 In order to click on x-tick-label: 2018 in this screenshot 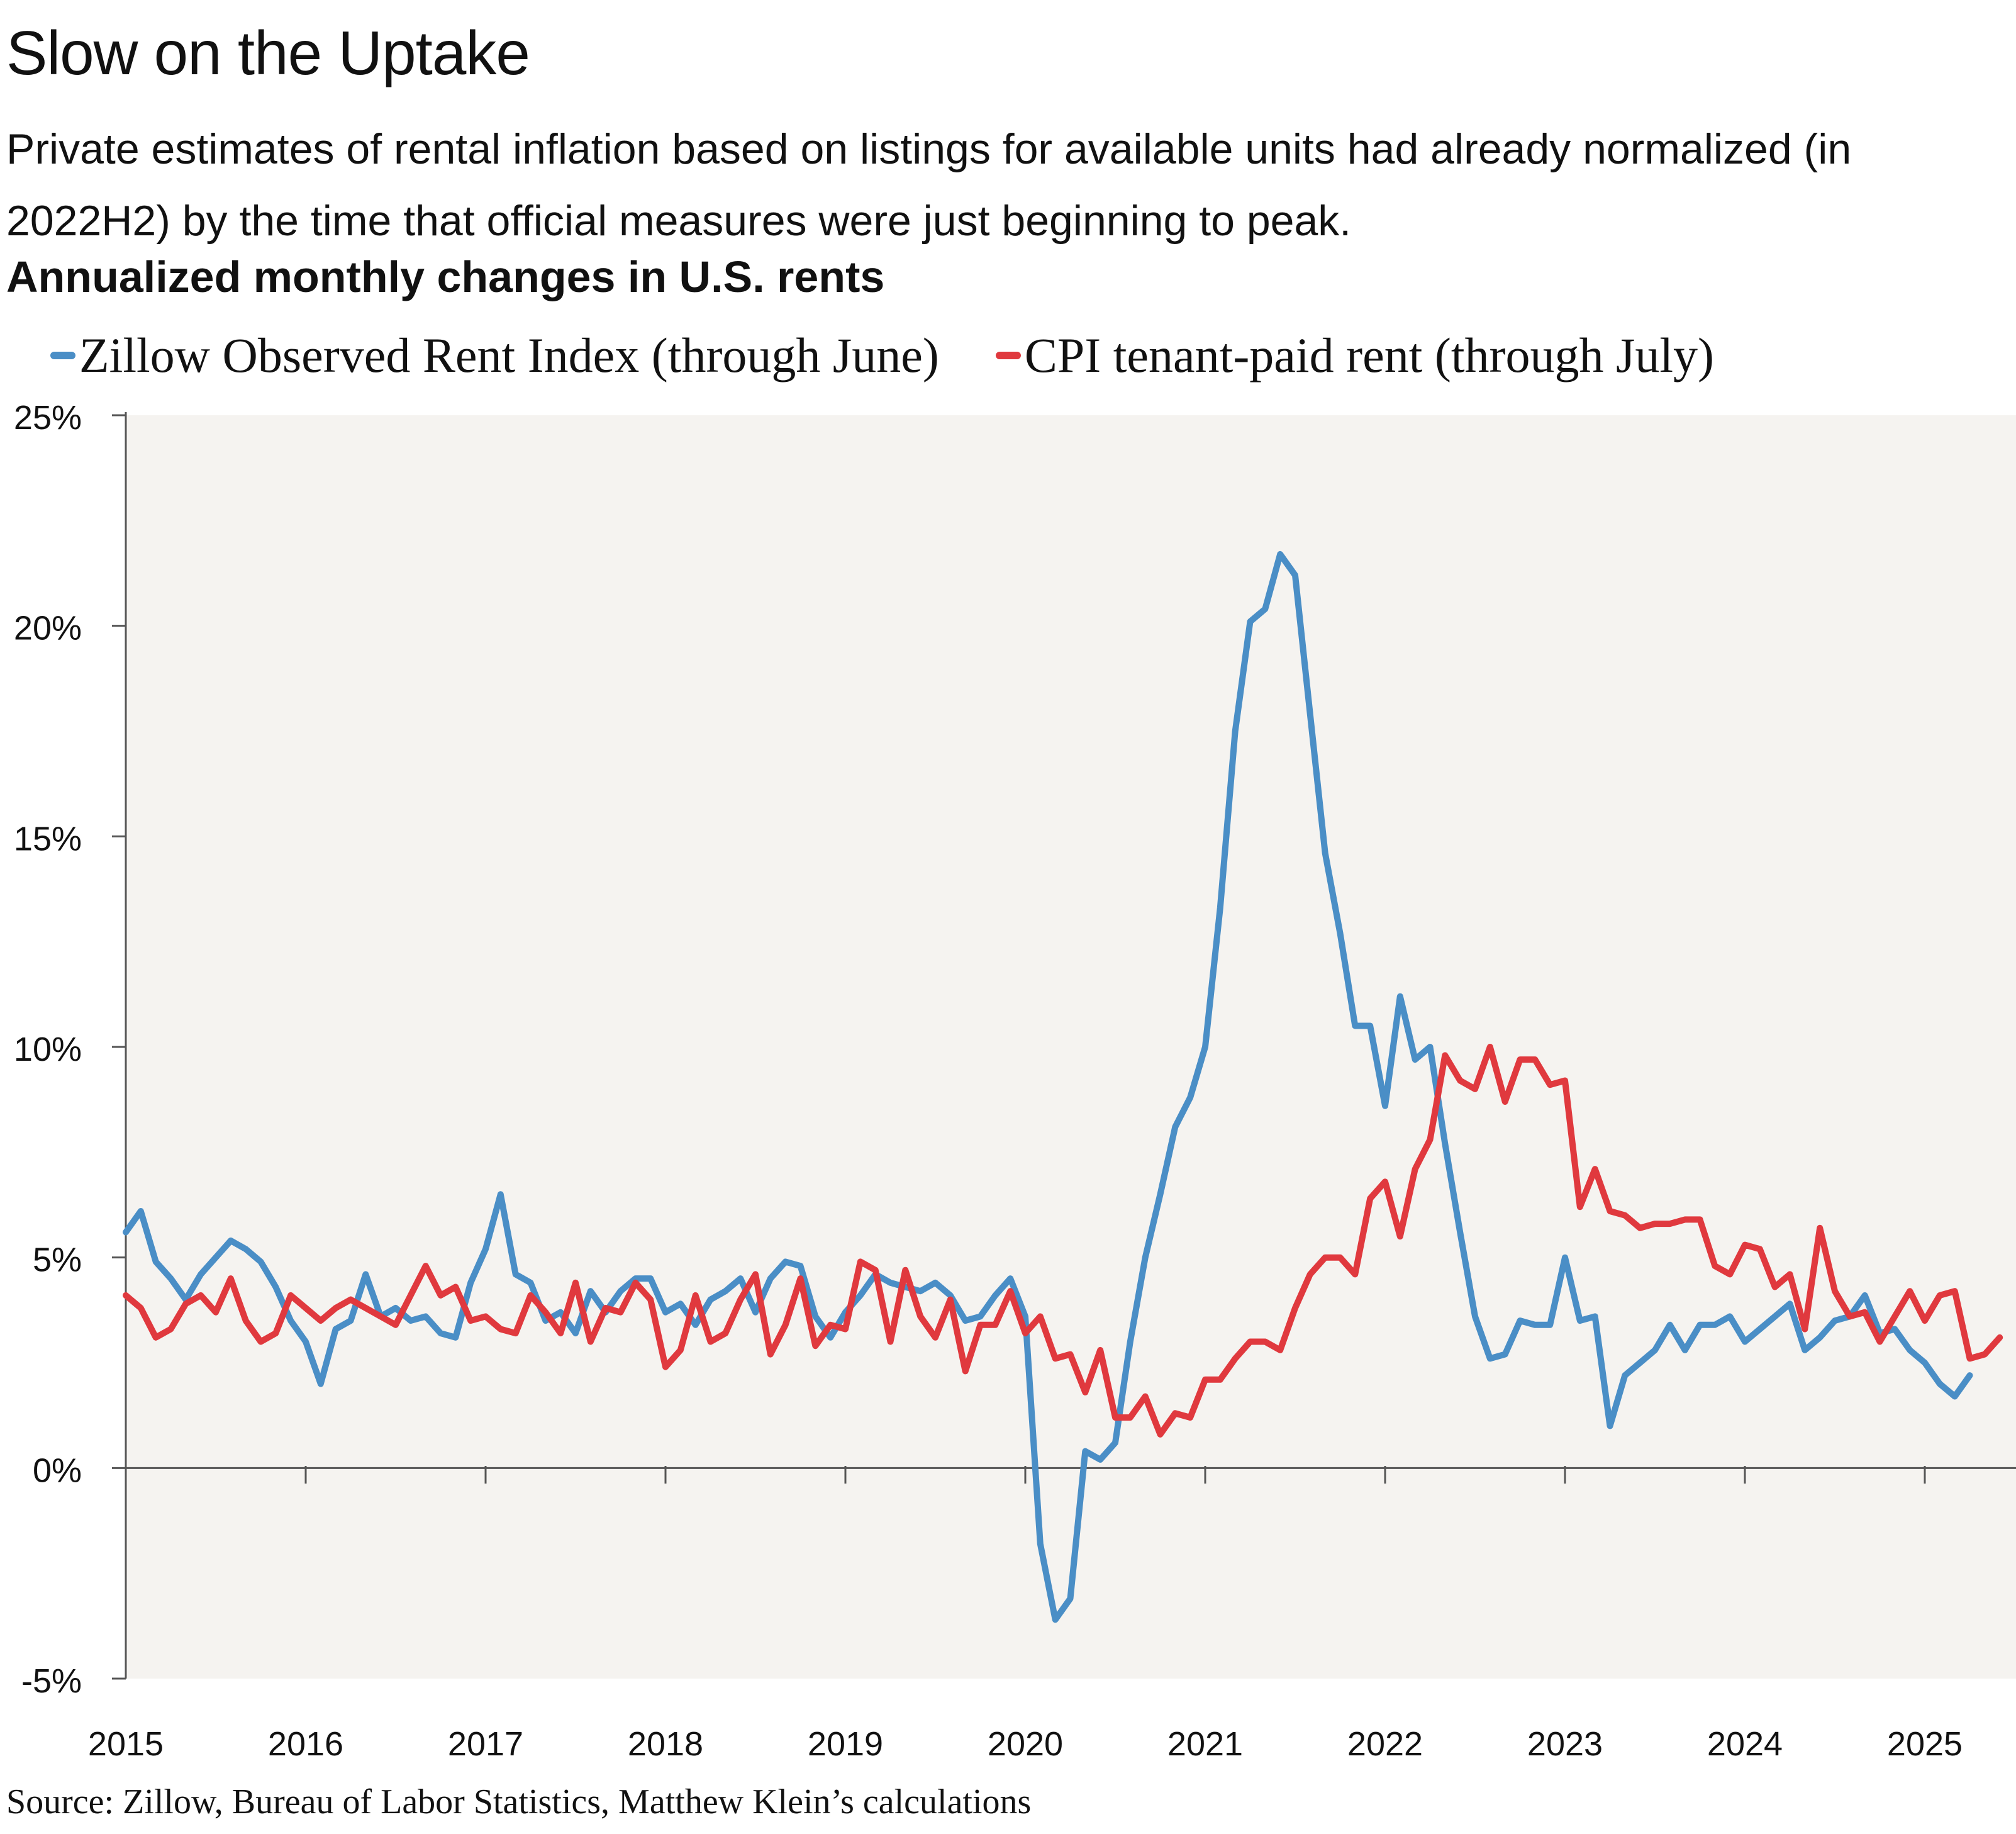, I will do `click(665, 1744)`.